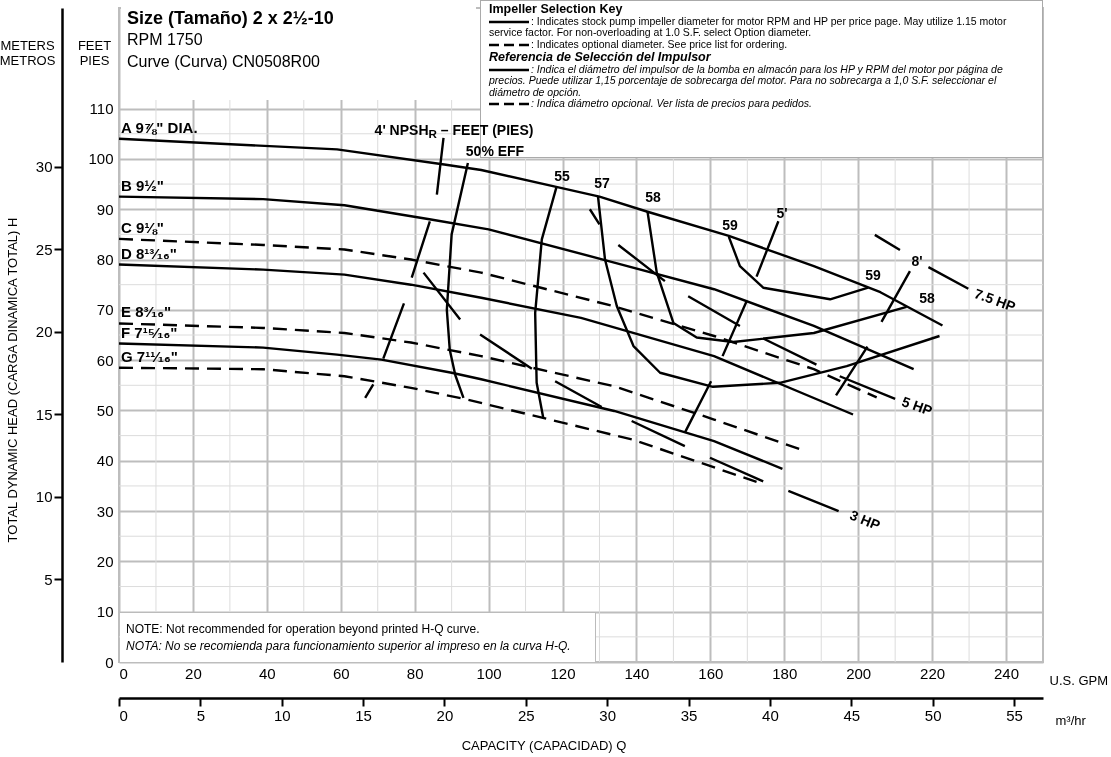 This screenshot has width=1111, height=757. What do you see at coordinates (44, 497) in the screenshot?
I see `y2-tick-label: 10` at bounding box center [44, 497].